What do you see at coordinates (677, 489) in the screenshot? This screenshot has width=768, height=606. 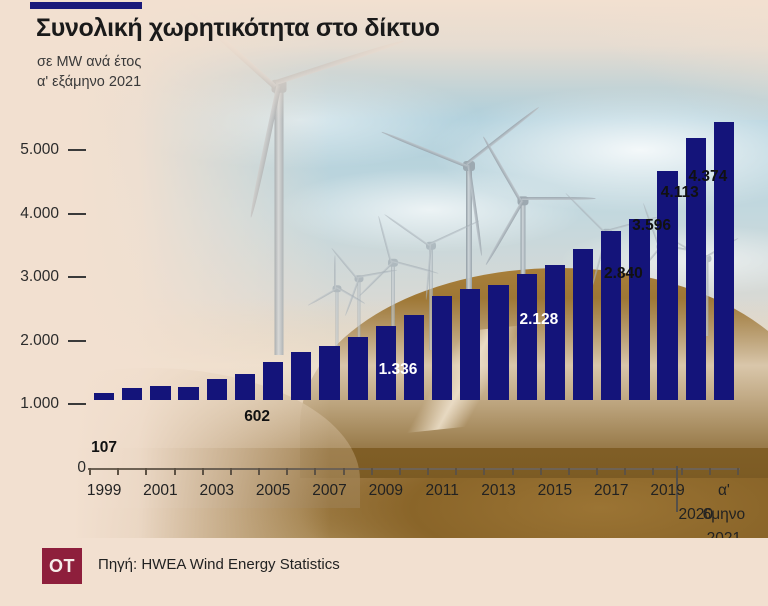 I see `period-divider` at bounding box center [677, 489].